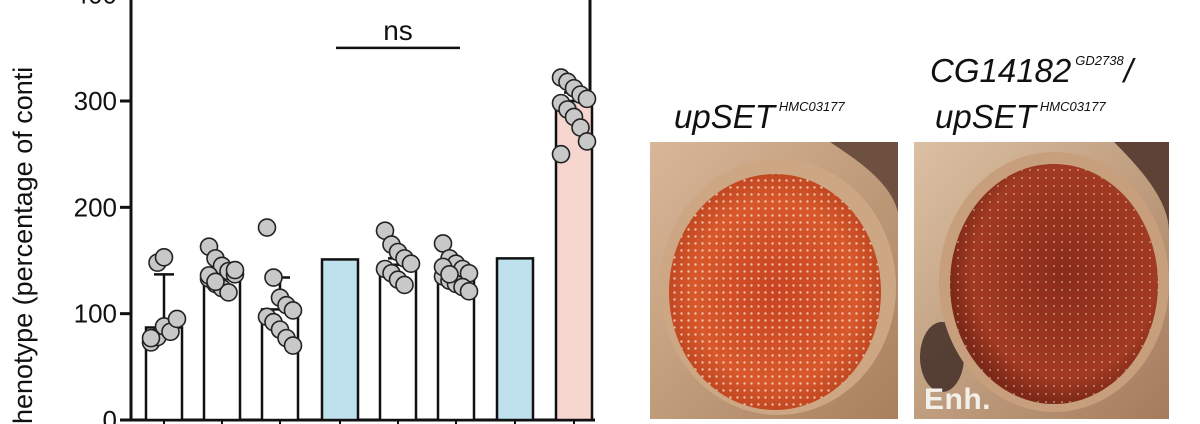  What do you see at coordinates (957, 399) in the screenshot?
I see `enhancer-tag: Enh.` at bounding box center [957, 399].